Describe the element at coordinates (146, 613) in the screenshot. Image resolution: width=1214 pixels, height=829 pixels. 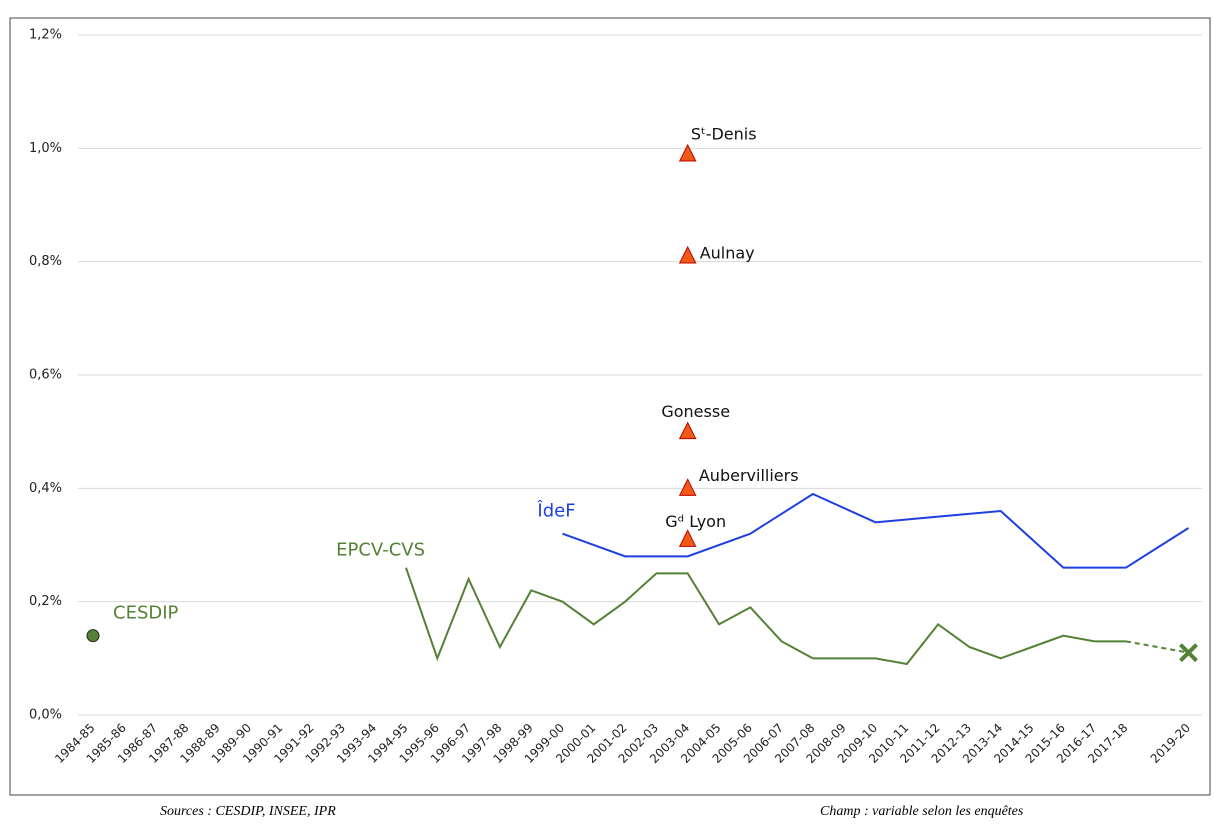
I see `series-label: CESDIP` at that location.